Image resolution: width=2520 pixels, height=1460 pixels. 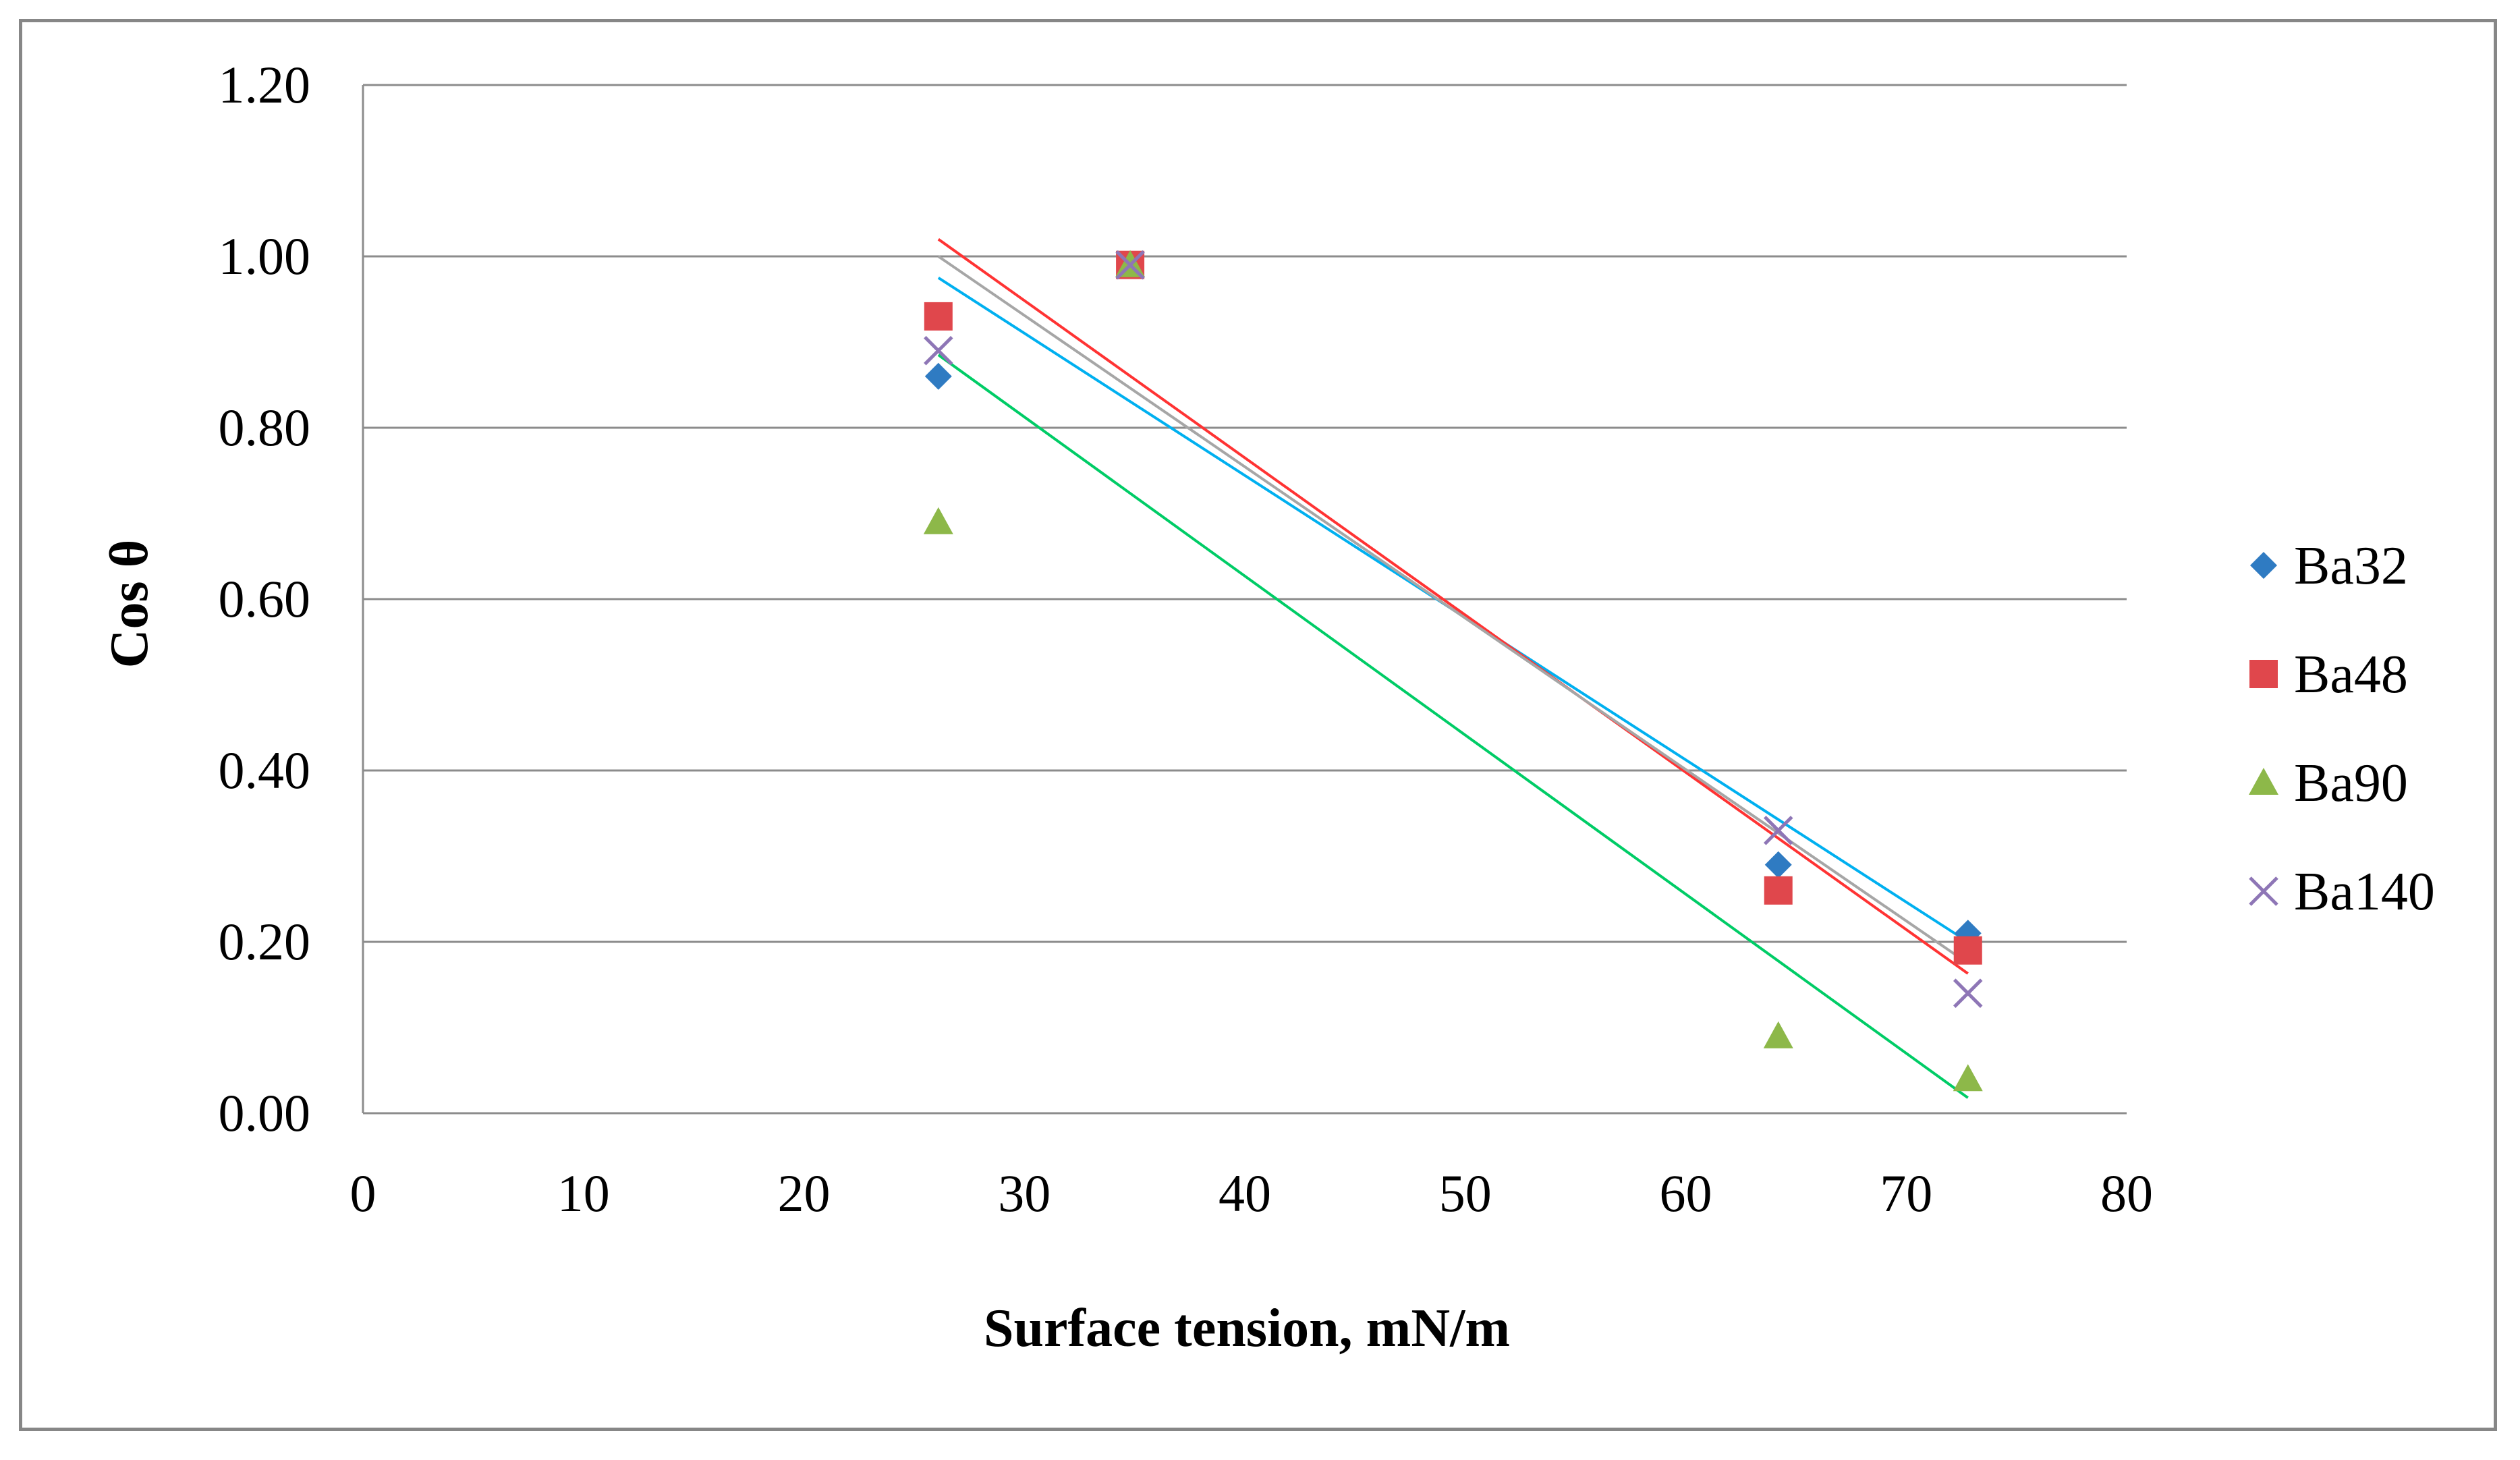 I want to click on legend-marker-ba48, so click(x=2263, y=674).